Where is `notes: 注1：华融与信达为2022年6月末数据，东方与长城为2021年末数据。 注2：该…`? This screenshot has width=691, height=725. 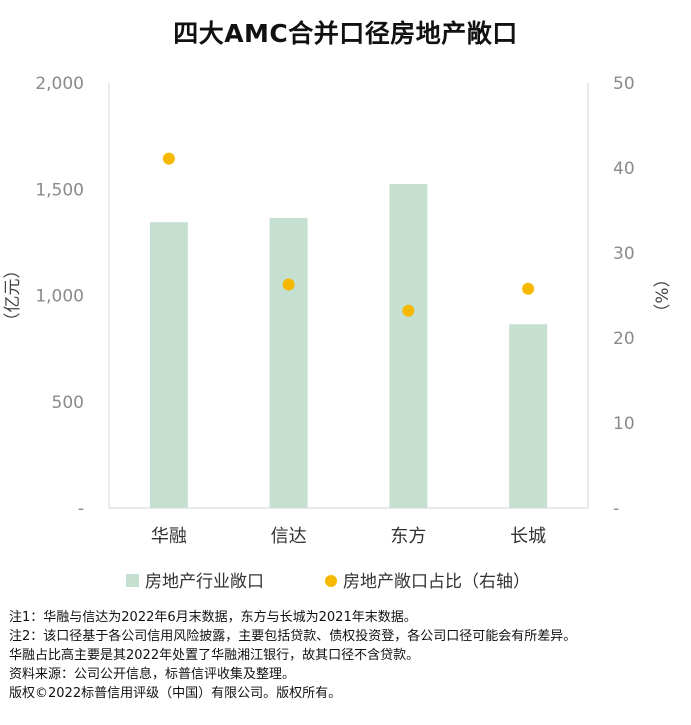
notes: 注1：华融与信达为2022年6月末数据，东方与长城为2021年末数据。 注2：该… is located at coordinates (347, 655).